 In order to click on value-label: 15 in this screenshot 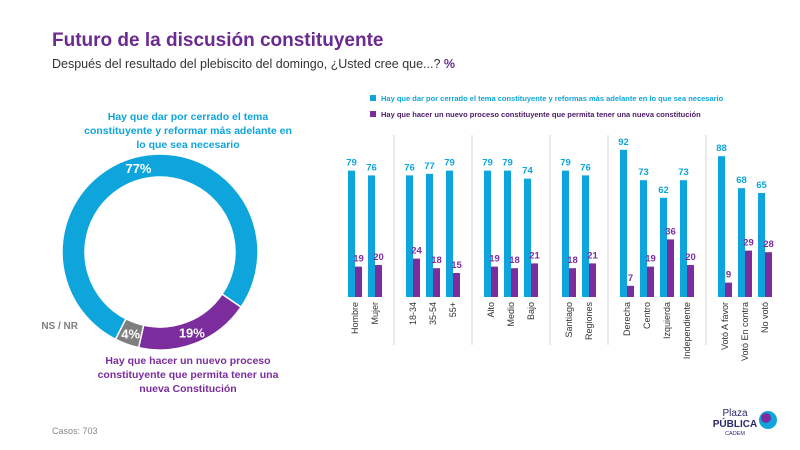, I will do `click(456, 265)`.